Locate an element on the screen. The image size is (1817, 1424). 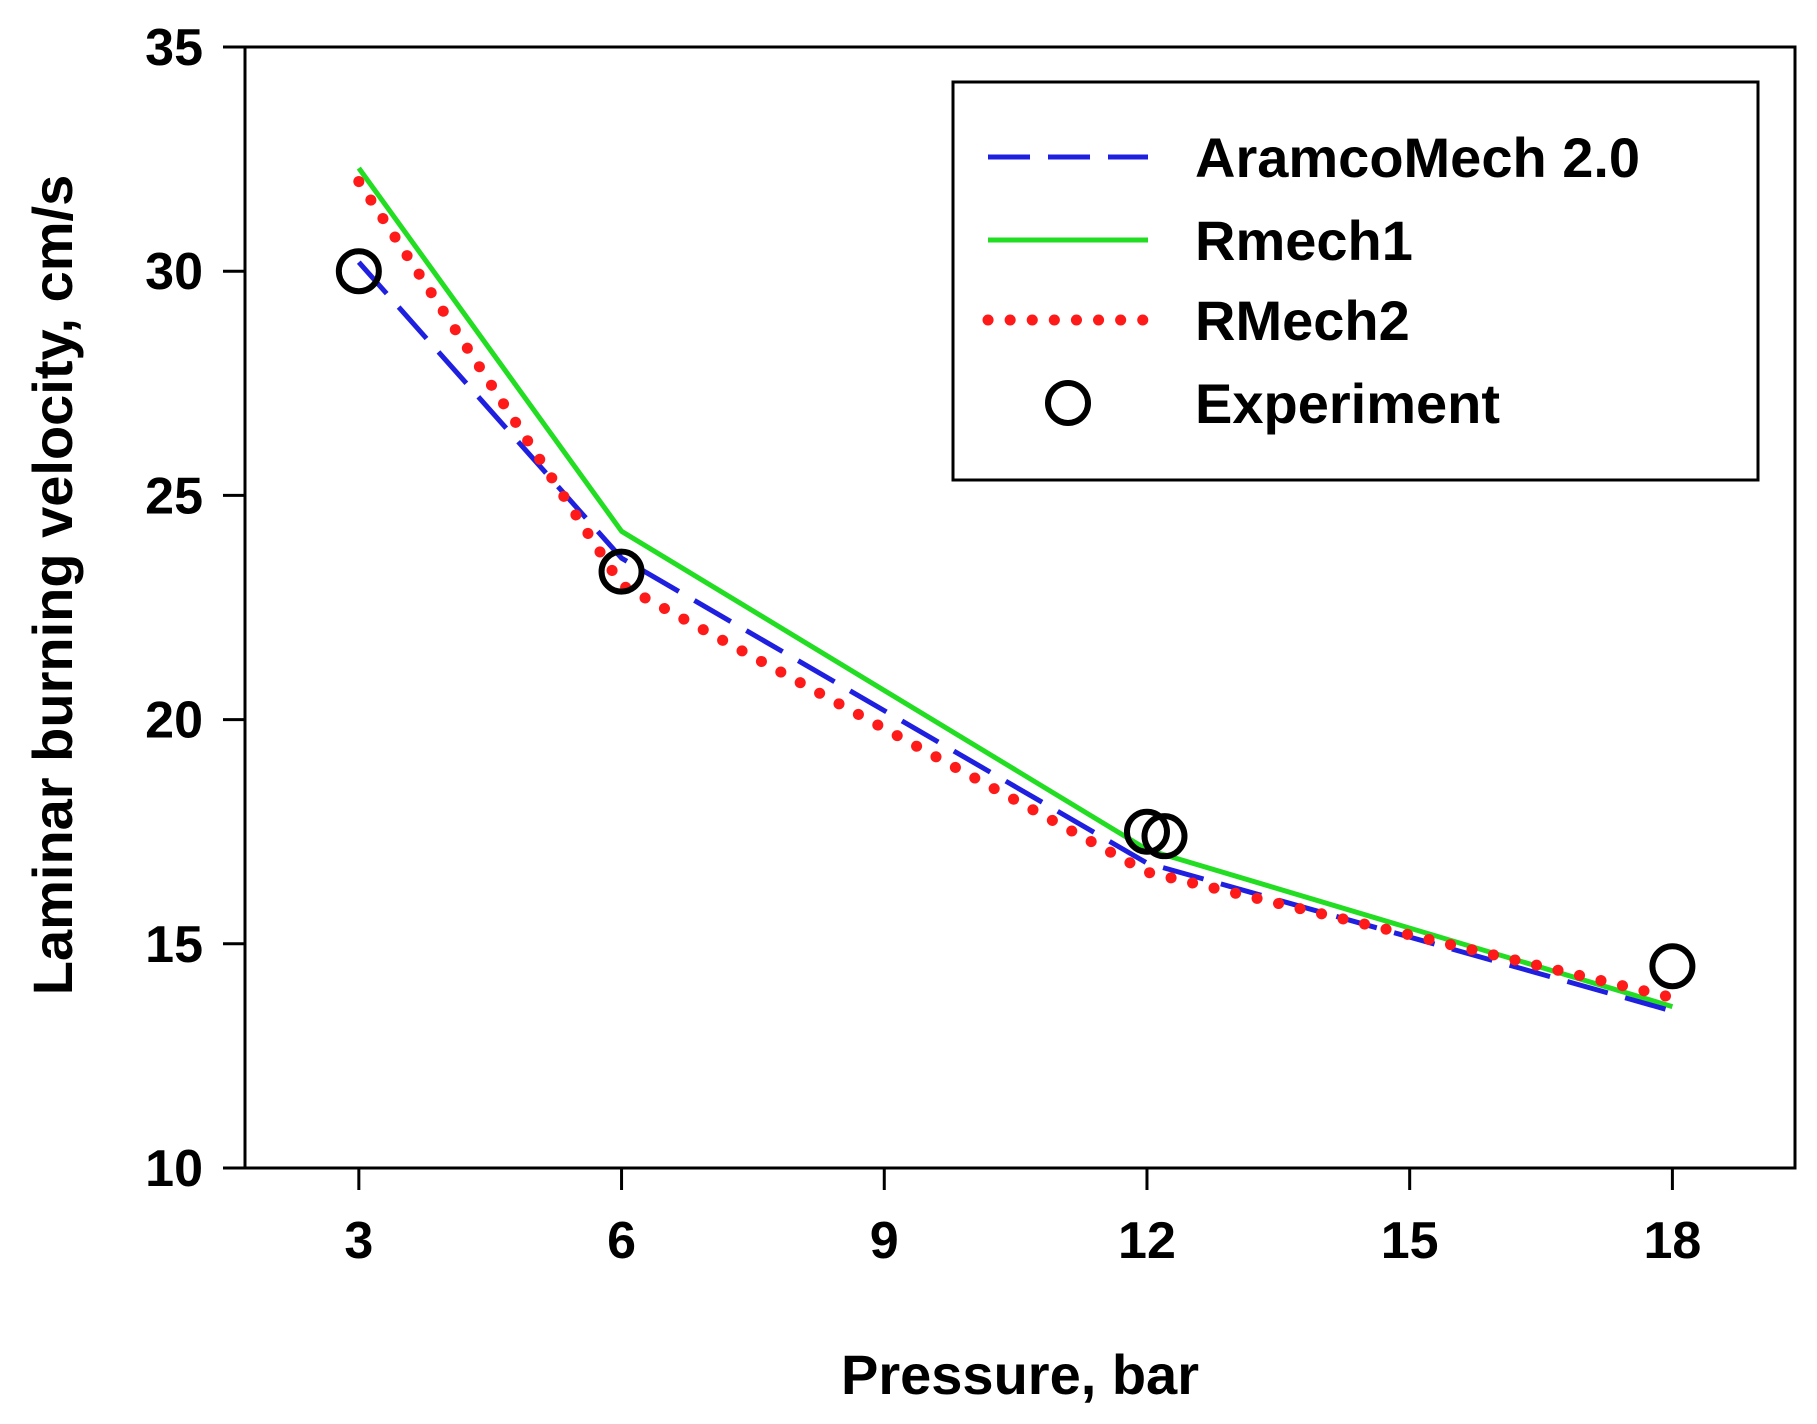
x-tick-label: 9 is located at coordinates (884, 1241).